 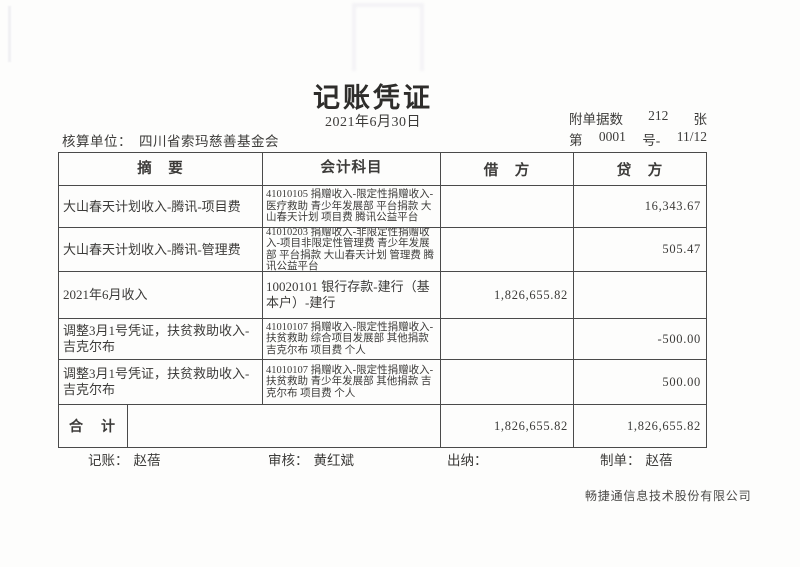 What do you see at coordinates (700, 119) in the screenshot?
I see `attachment-unit: 张` at bounding box center [700, 119].